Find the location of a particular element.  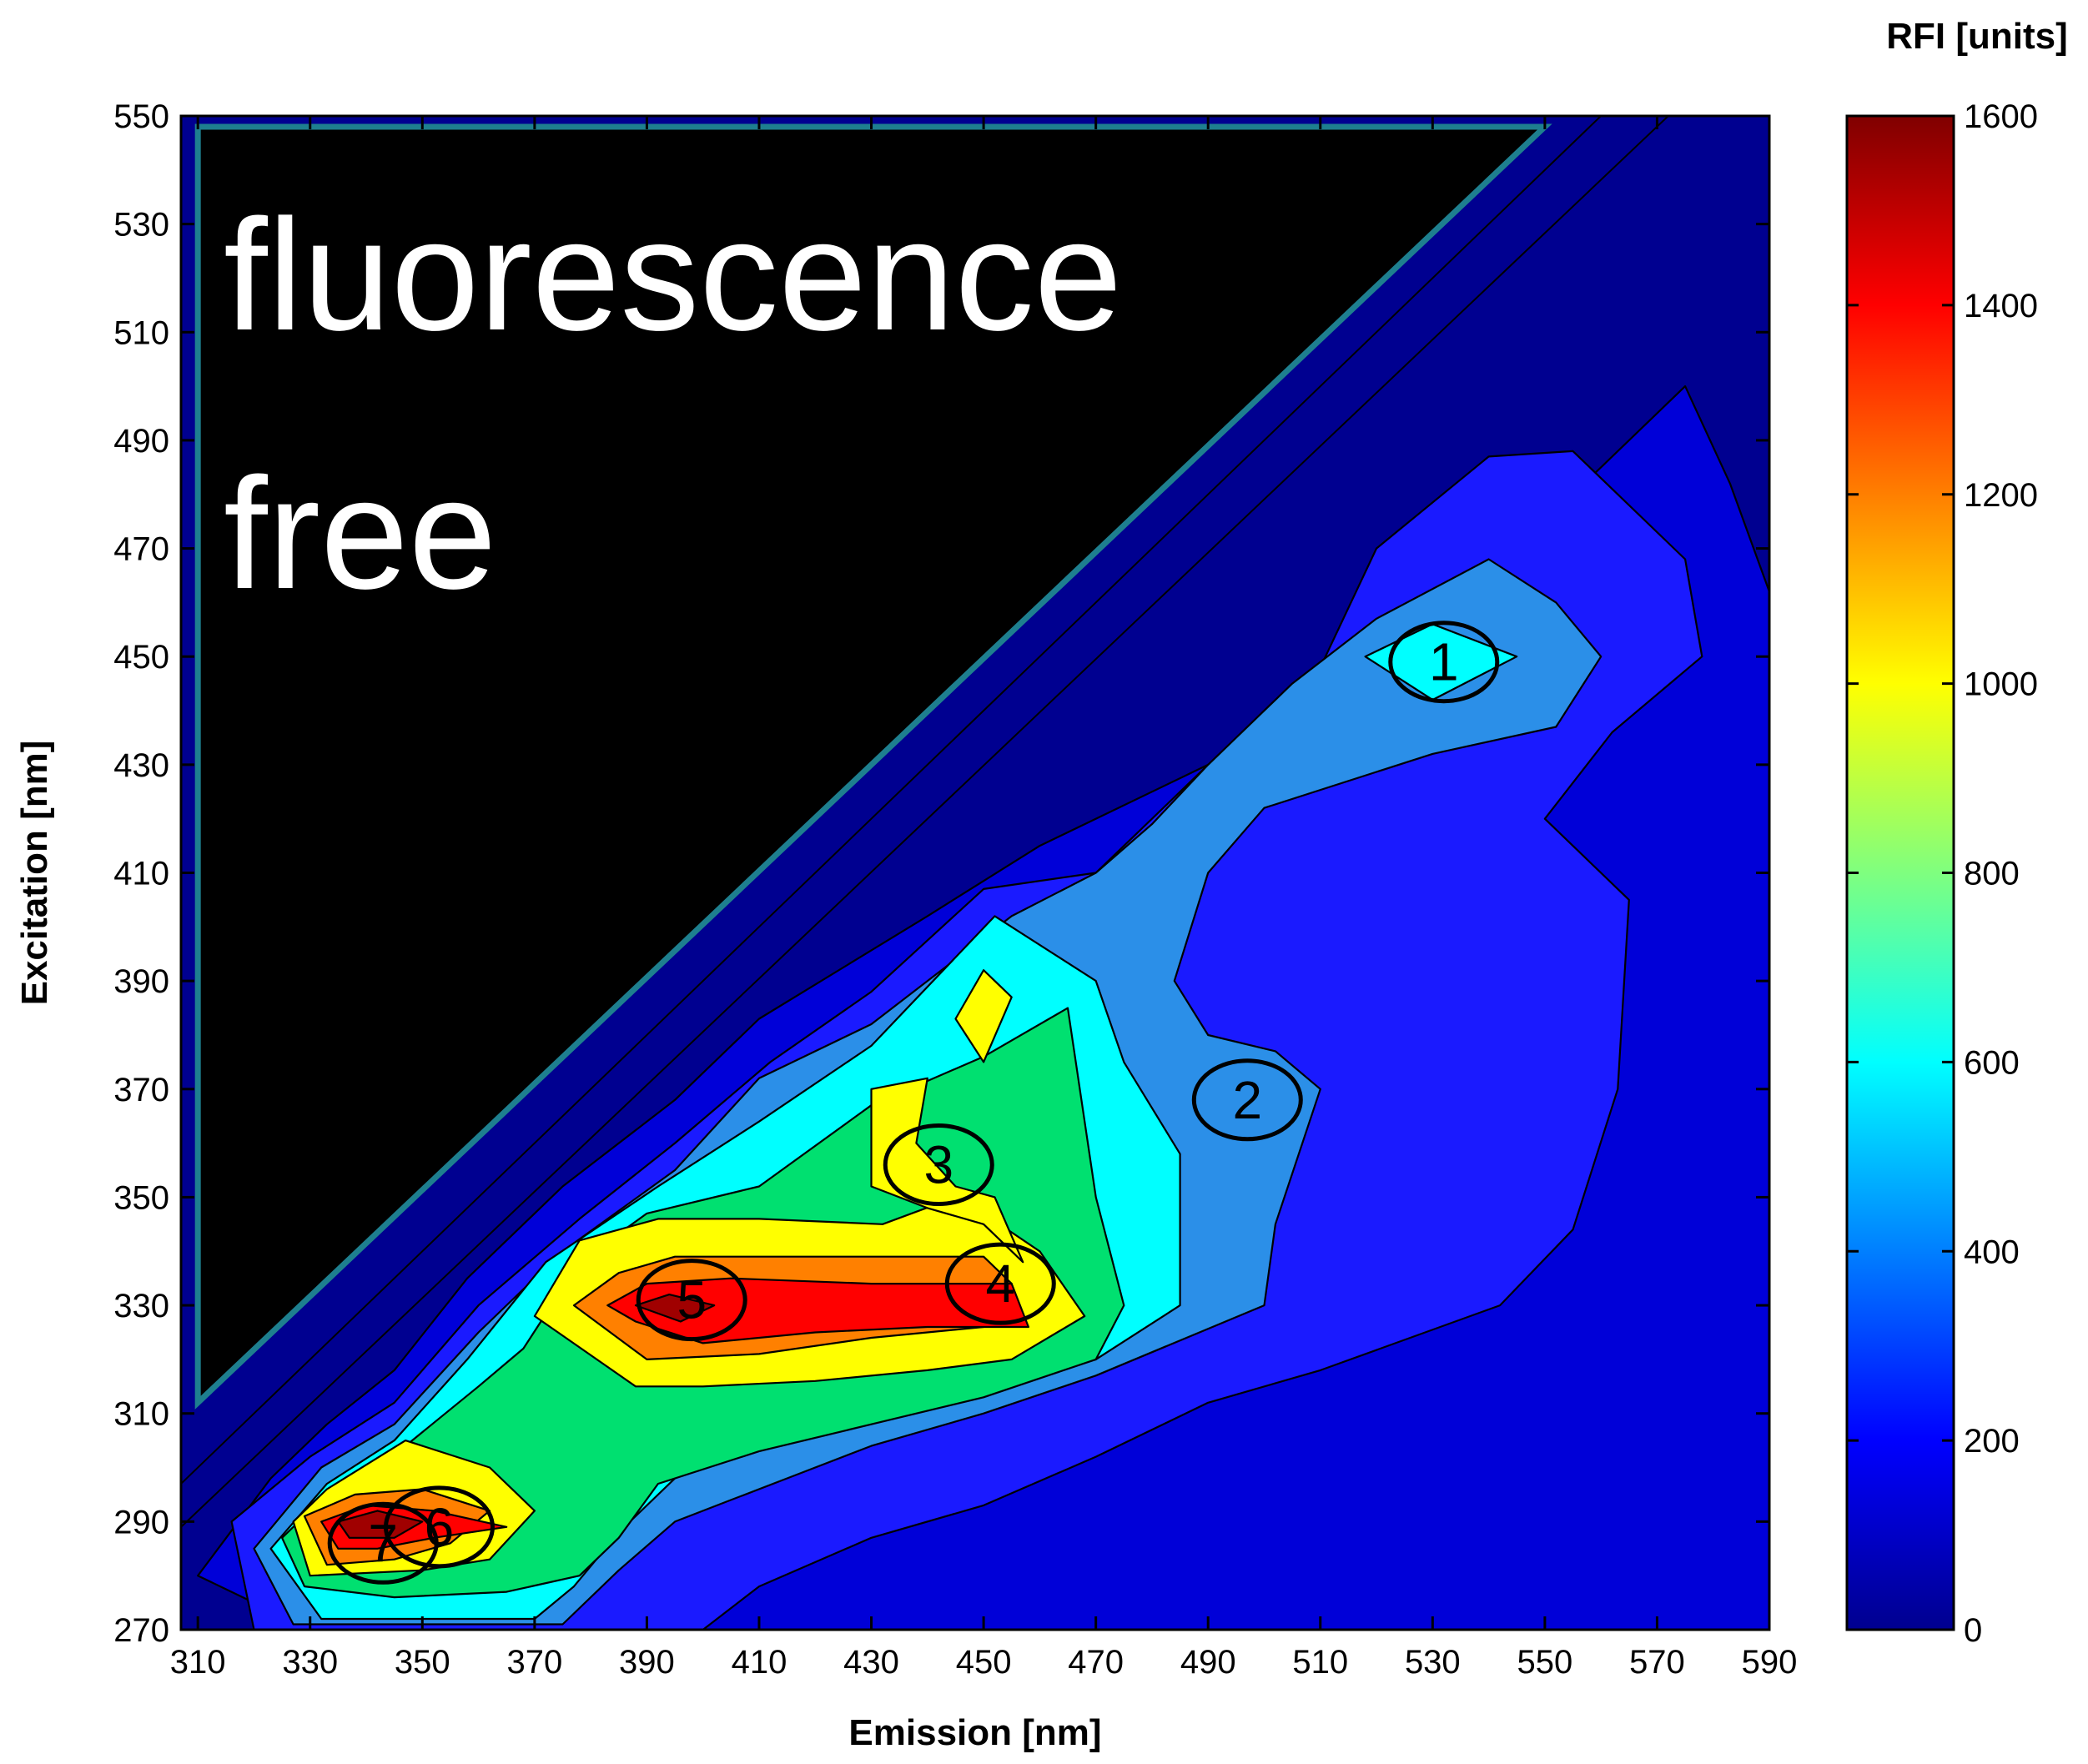

colorbar-tick-label: 600 is located at coordinates (1992, 1062).